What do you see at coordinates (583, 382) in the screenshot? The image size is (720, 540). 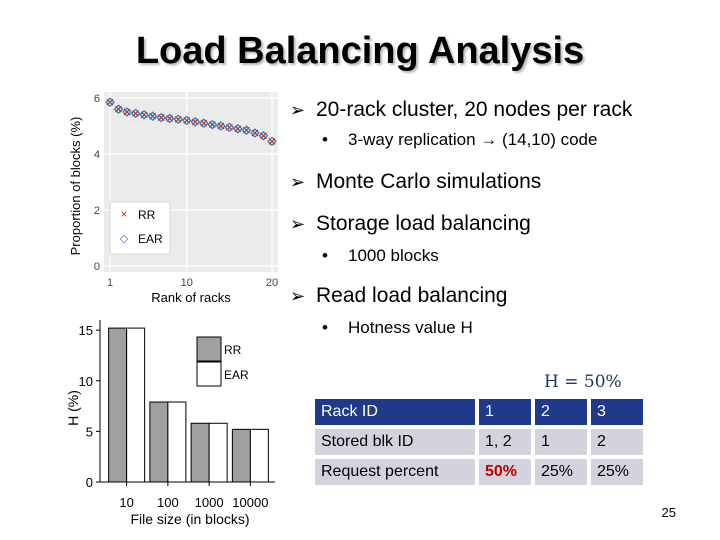 I see `hotness-value: H = 50%` at bounding box center [583, 382].